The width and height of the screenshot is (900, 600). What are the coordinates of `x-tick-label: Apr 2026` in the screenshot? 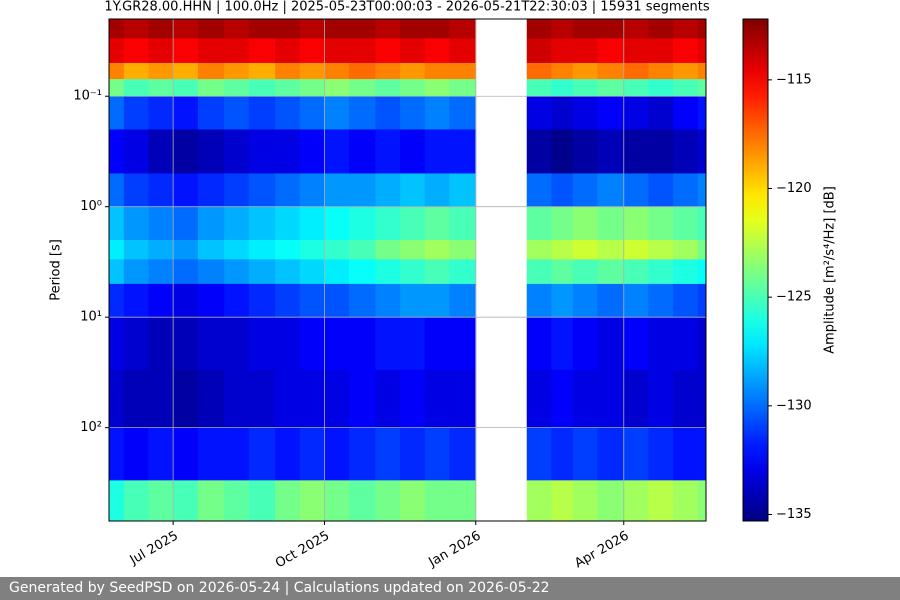 It's located at (601, 550).